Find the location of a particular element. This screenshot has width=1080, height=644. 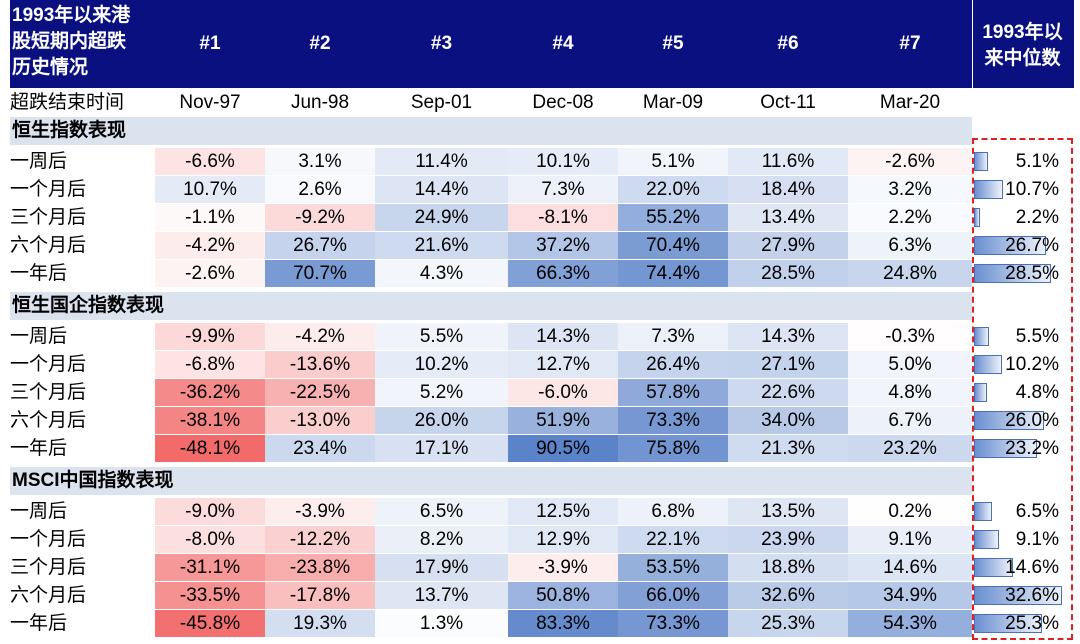

data-cell: -13.6% is located at coordinates (320, 364).